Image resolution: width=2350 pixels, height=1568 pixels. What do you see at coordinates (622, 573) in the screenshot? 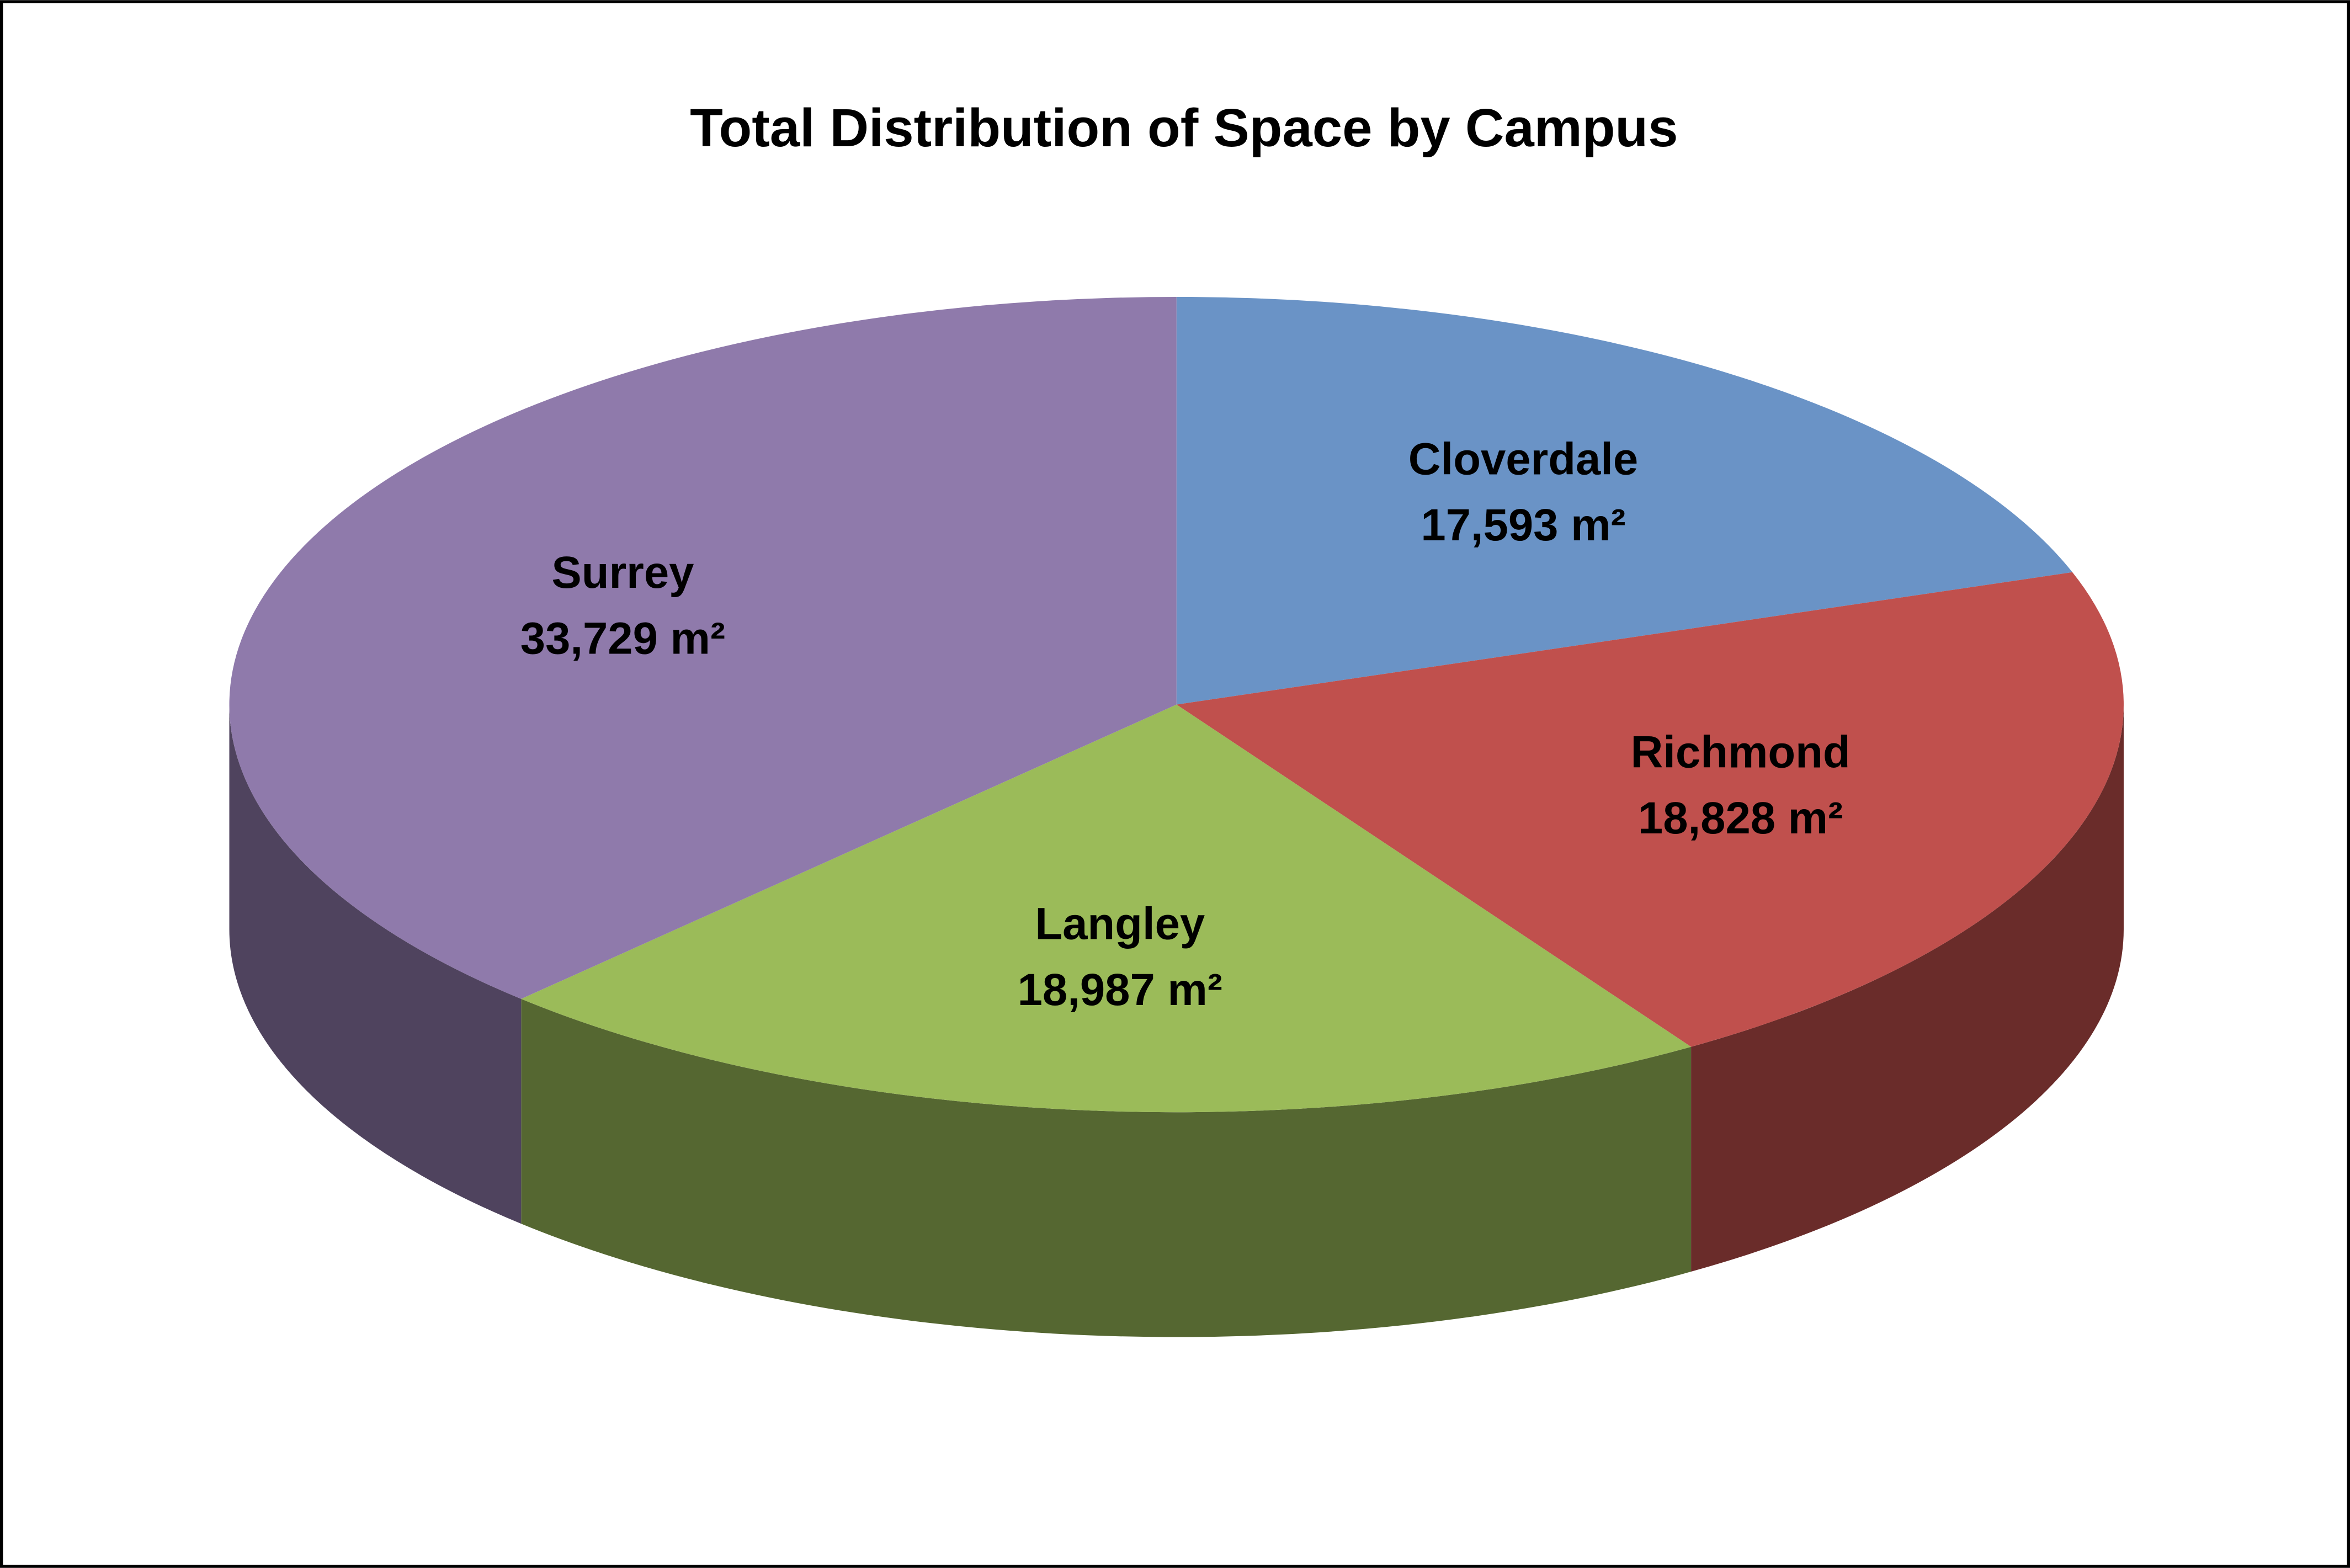
I see `slice-label: Surrey` at bounding box center [622, 573].